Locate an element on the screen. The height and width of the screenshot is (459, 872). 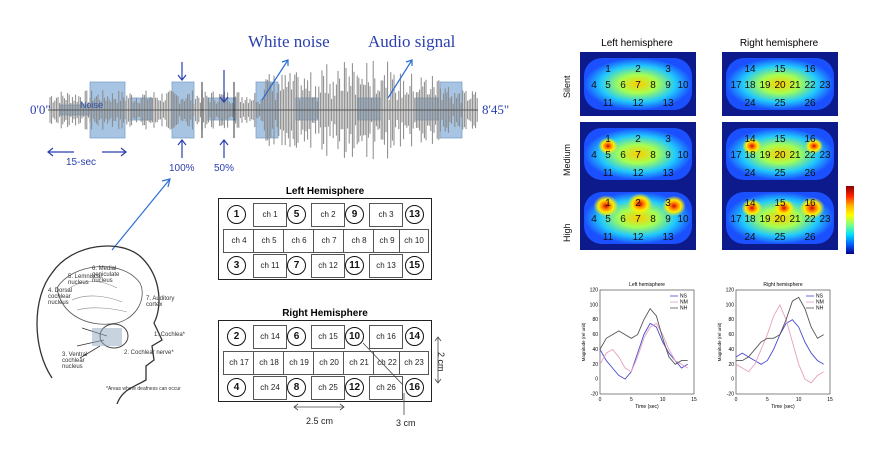
heatmap-high-right: 14 15 16 17 18 19 20 21 22 23 24 25 26 is located at coordinates (780, 218).